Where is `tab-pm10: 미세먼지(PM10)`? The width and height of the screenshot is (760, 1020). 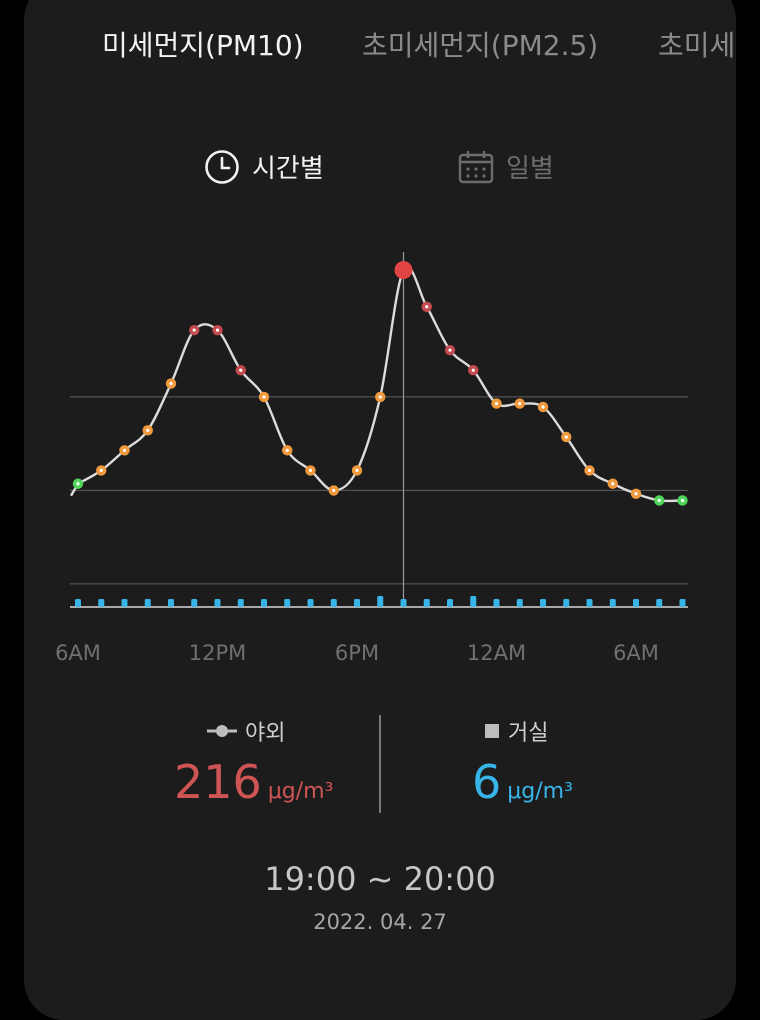
tab-pm10: 미세먼지(PM10) is located at coordinates (203, 45).